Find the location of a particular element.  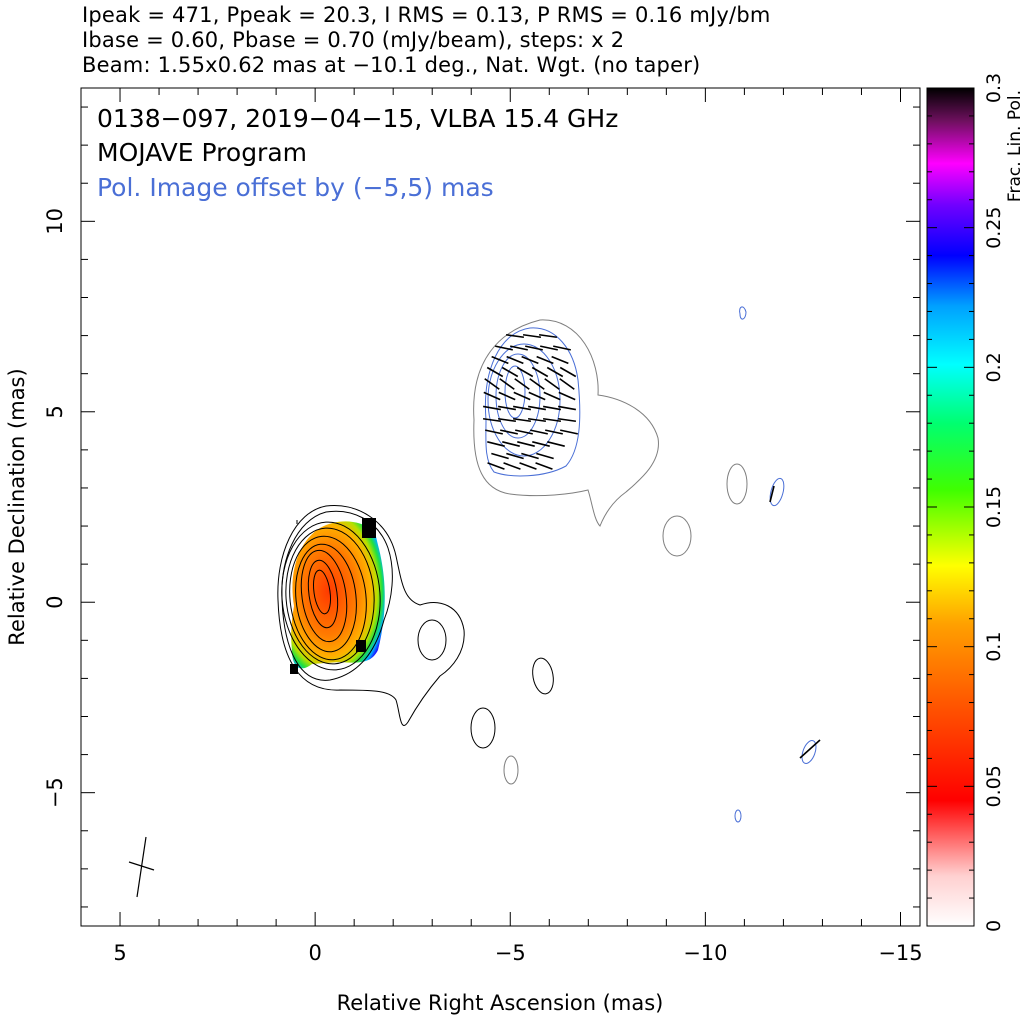

stokes-i-contours is located at coordinates (415, 626).